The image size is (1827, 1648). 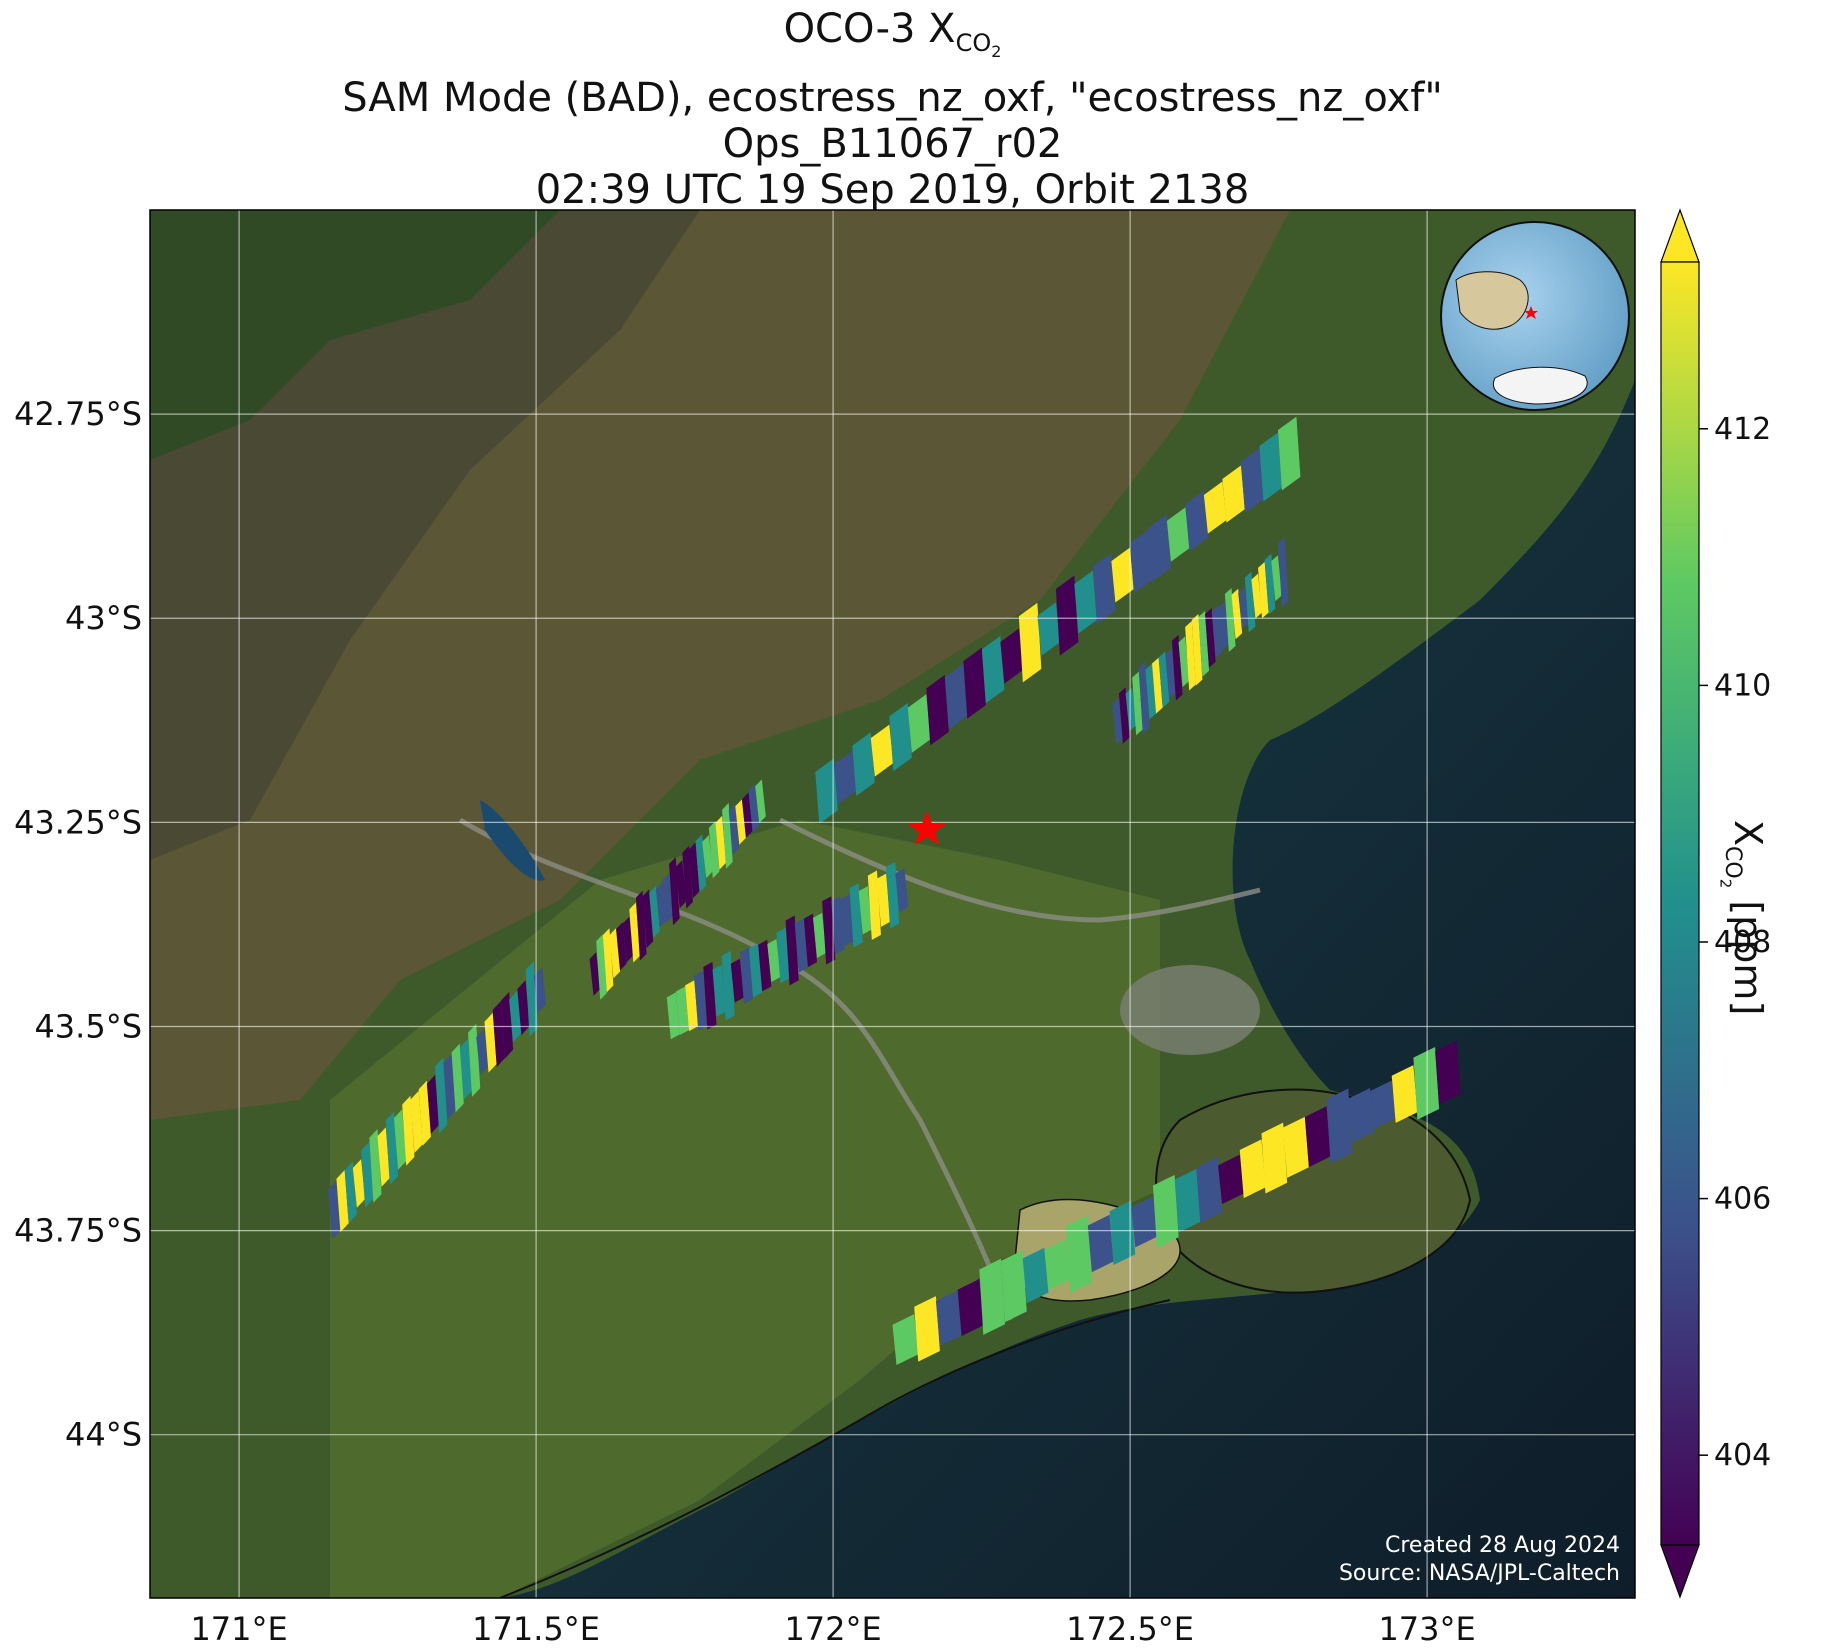 I want to click on lat-tick-label: 43.75°S, so click(x=78, y=1231).